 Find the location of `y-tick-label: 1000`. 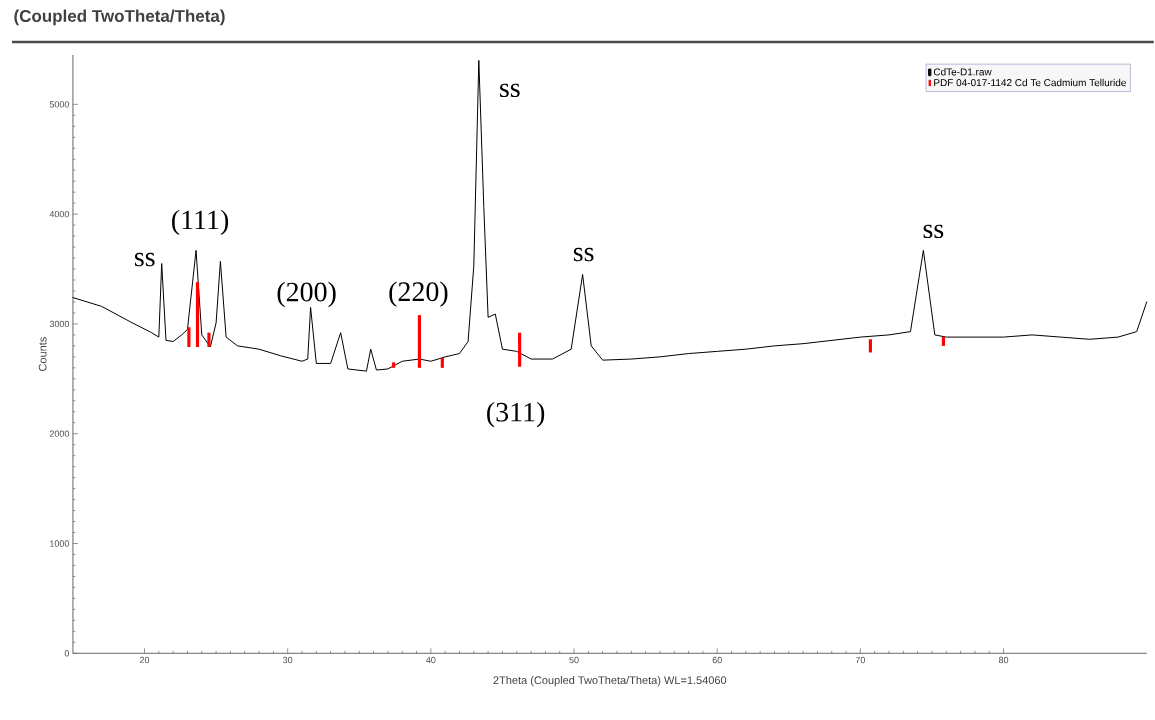

y-tick-label: 1000 is located at coordinates (60, 543).